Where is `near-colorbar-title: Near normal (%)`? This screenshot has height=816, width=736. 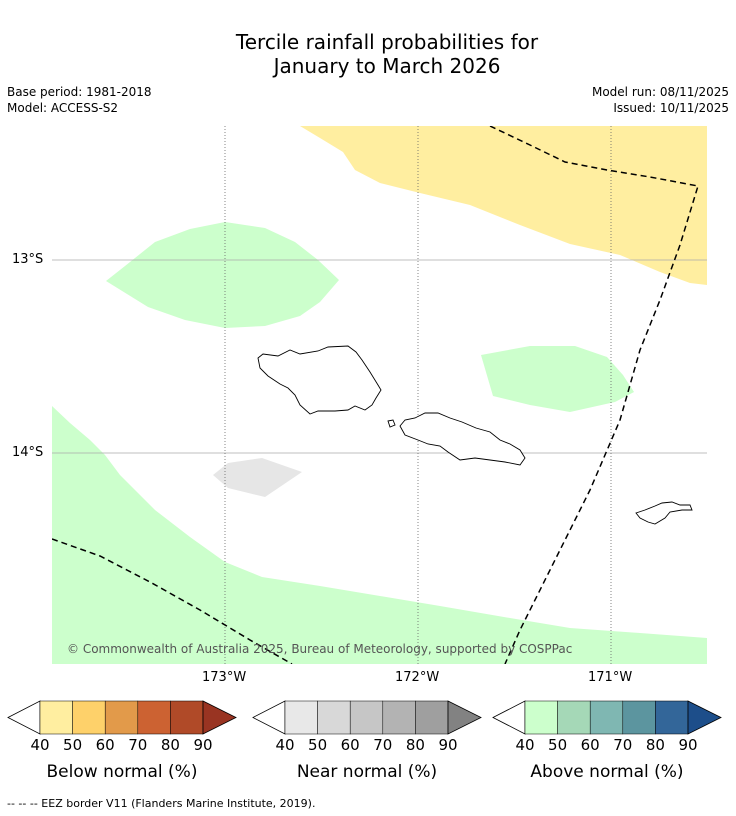 near-colorbar-title: Near normal (%) is located at coordinates (367, 772).